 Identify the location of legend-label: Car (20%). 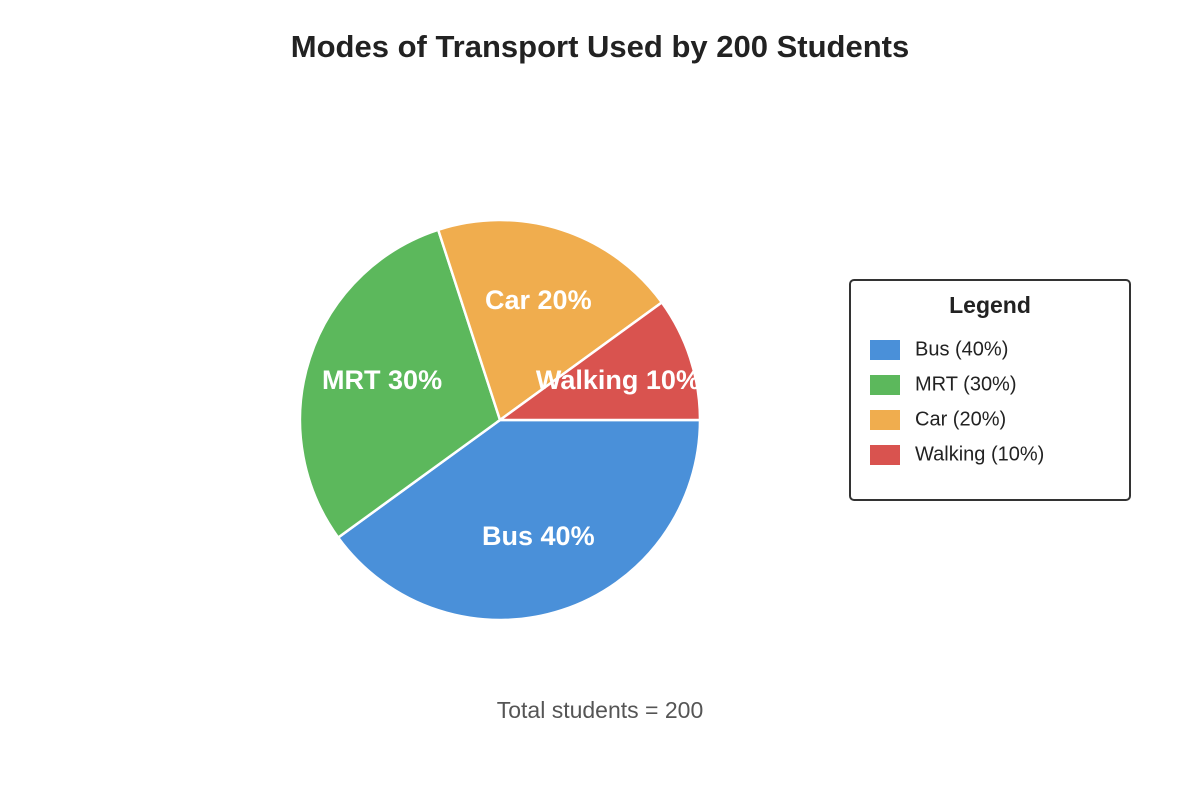
(960, 419).